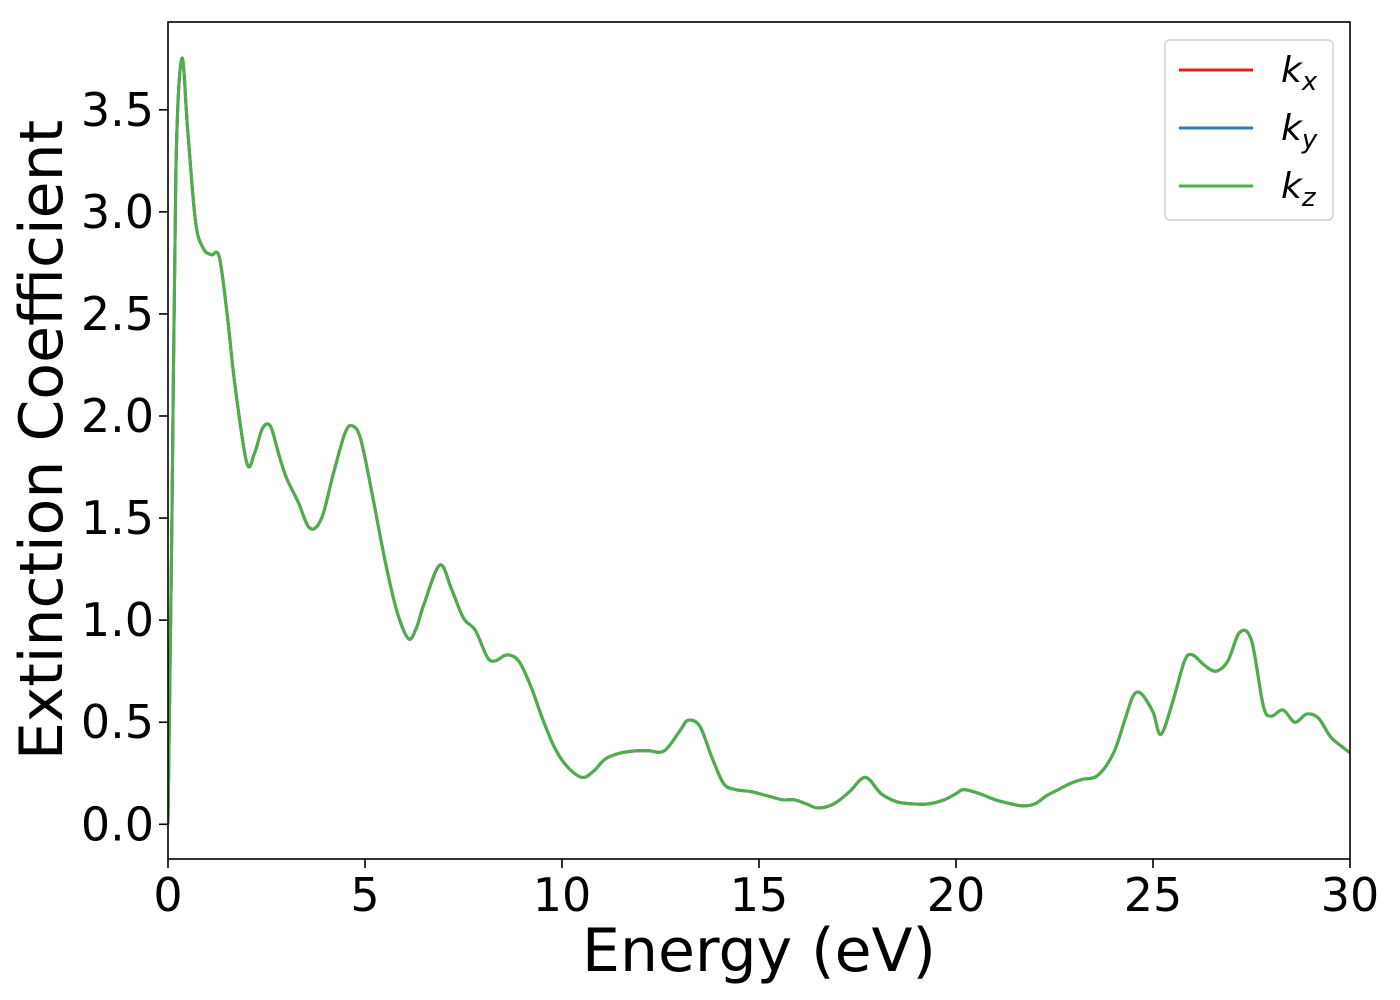 The image size is (1400, 1000). I want to click on legend-box, so click(1249, 130).